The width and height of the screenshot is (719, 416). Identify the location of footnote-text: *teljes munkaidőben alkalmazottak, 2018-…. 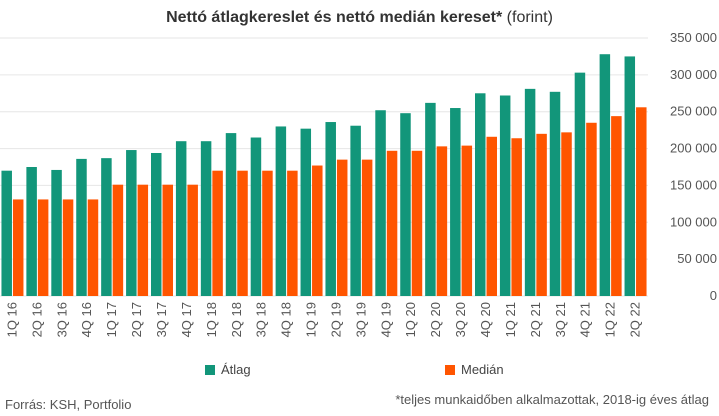
(552, 399).